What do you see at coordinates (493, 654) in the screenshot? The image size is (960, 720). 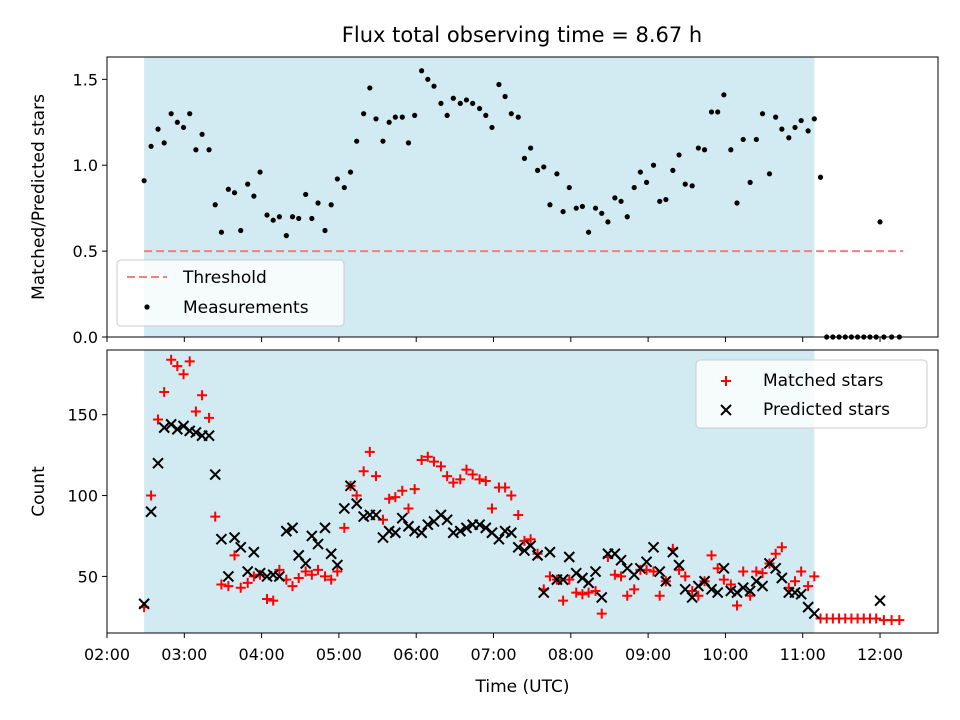 I see `xtick-label: 07:00` at bounding box center [493, 654].